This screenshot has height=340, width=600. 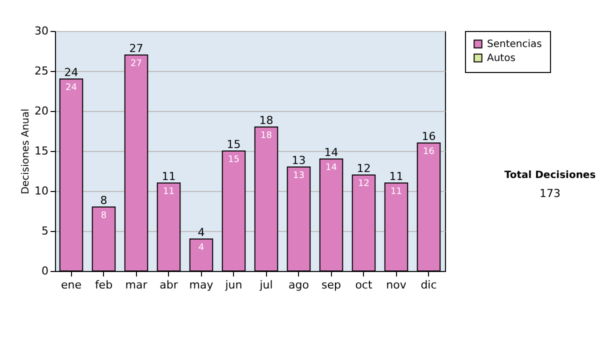 What do you see at coordinates (41, 191) in the screenshot?
I see `y-tick-label: 10` at bounding box center [41, 191].